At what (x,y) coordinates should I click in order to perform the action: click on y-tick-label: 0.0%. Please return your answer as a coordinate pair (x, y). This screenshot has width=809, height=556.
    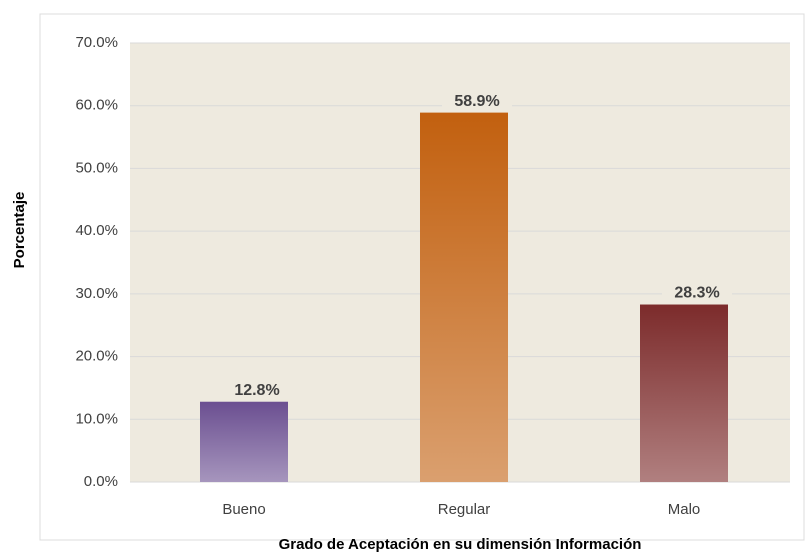
    Looking at the image, I should click on (101, 481).